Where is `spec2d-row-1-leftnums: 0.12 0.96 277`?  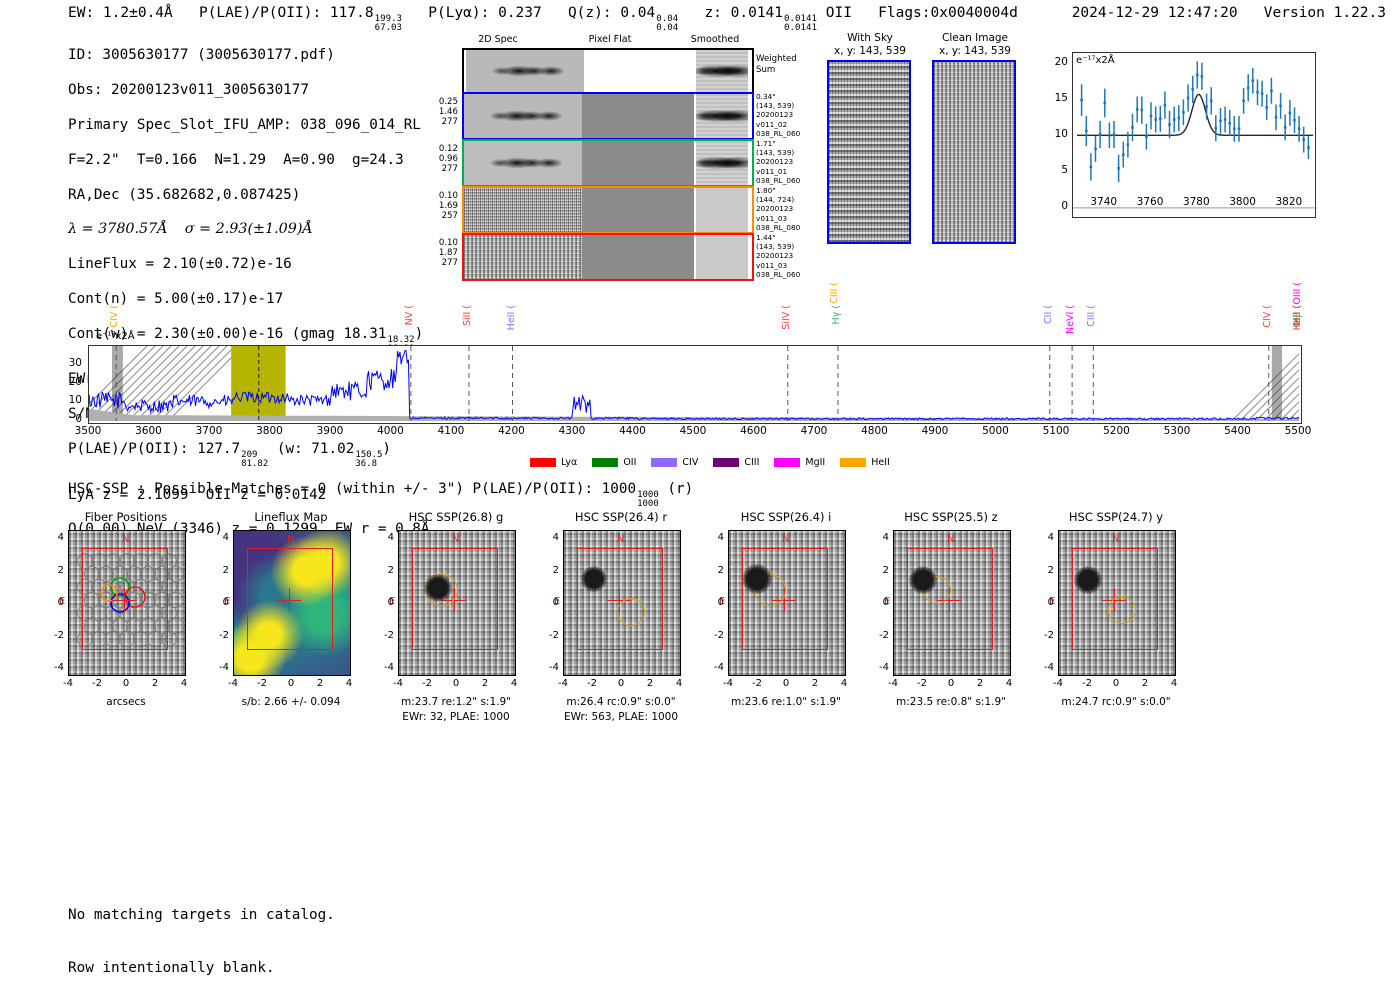 spec2d-row-1-leftnums: 0.12 0.96 277 is located at coordinates (439, 159).